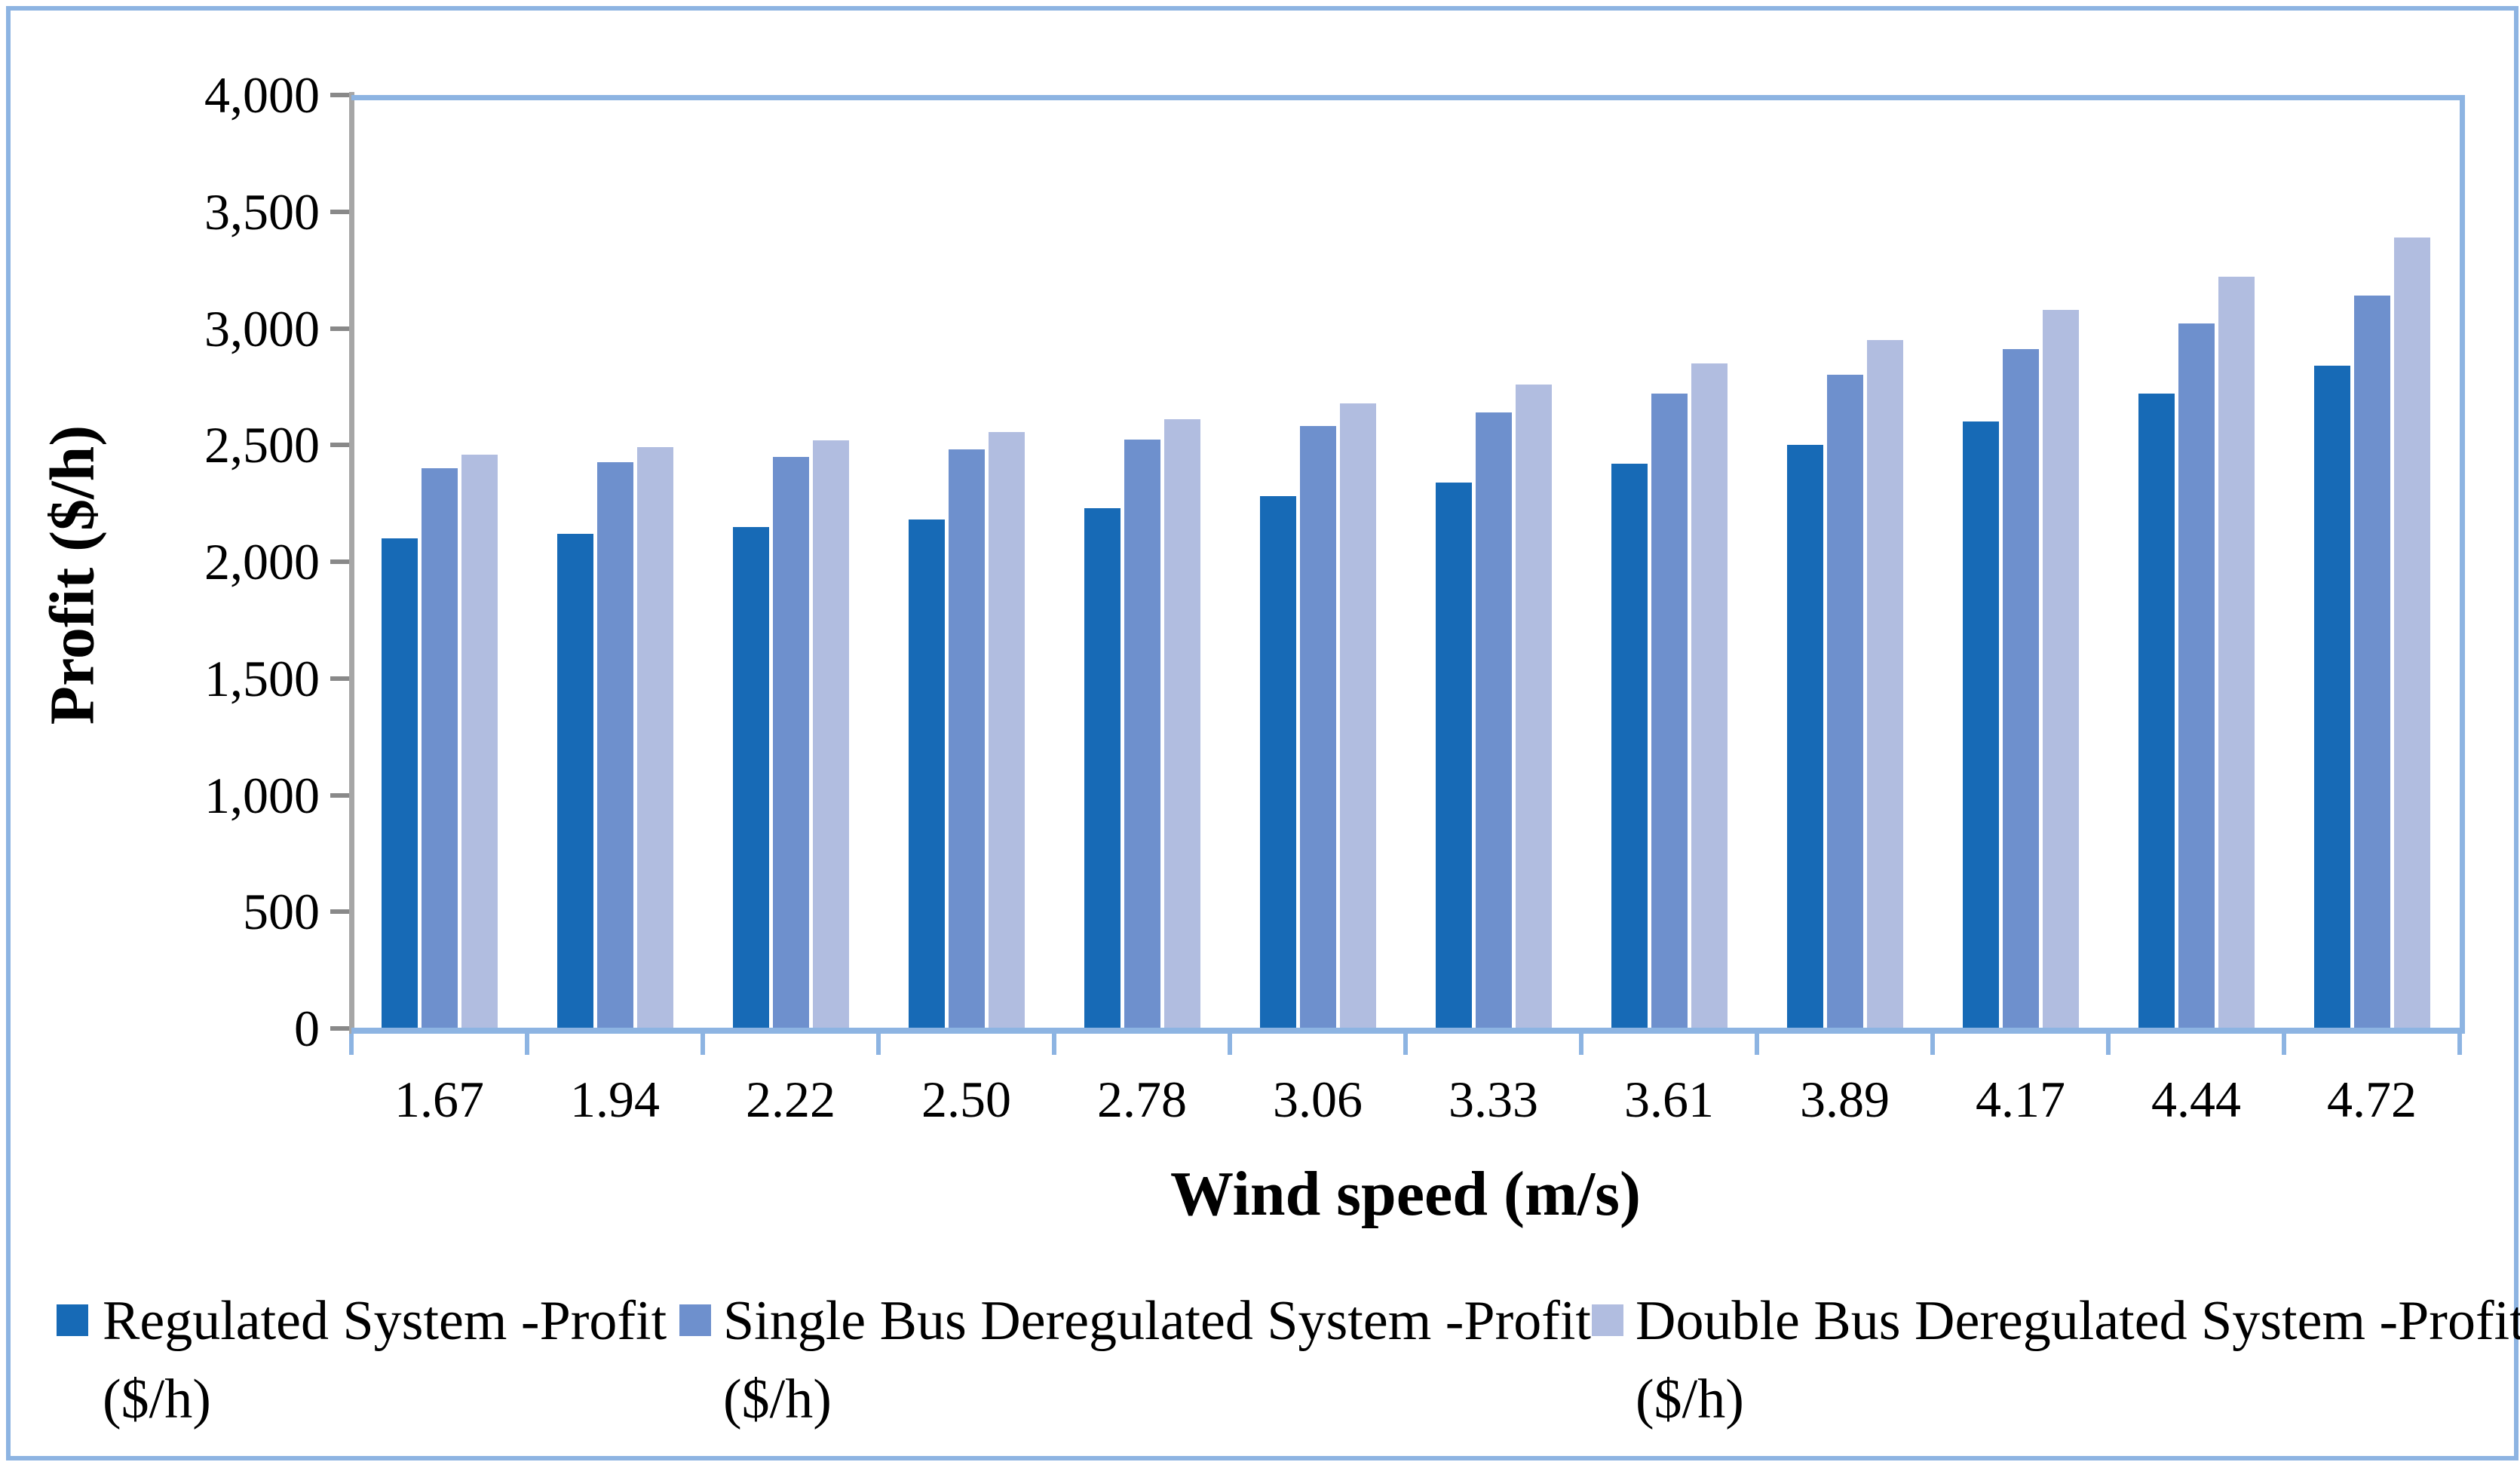 The height and width of the screenshot is (1462, 2520). What do you see at coordinates (2020, 1099) in the screenshot?
I see `x-axis-category-label: 4.17` at bounding box center [2020, 1099].